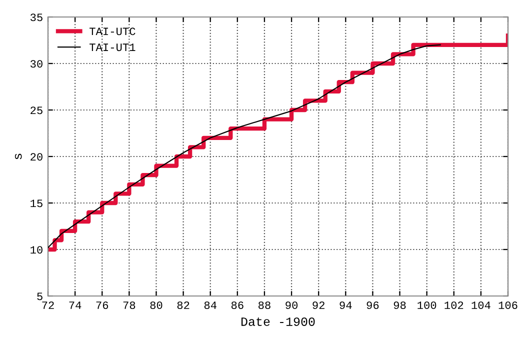  I want to click on x-tick-label: 82, so click(183, 305).